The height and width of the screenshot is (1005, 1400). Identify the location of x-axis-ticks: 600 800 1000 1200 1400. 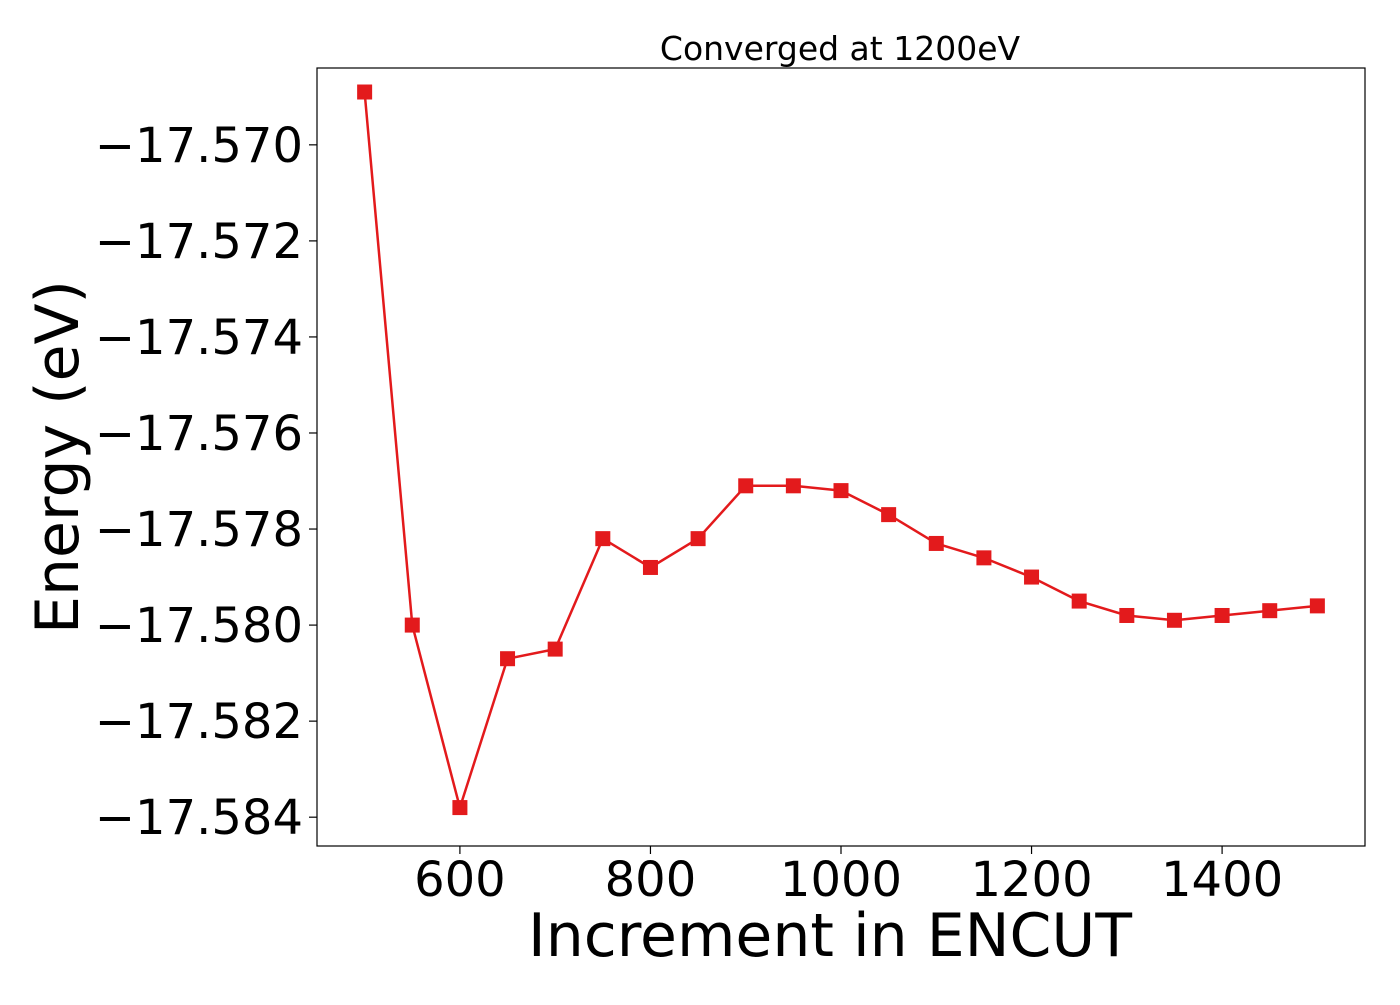
(848, 877).